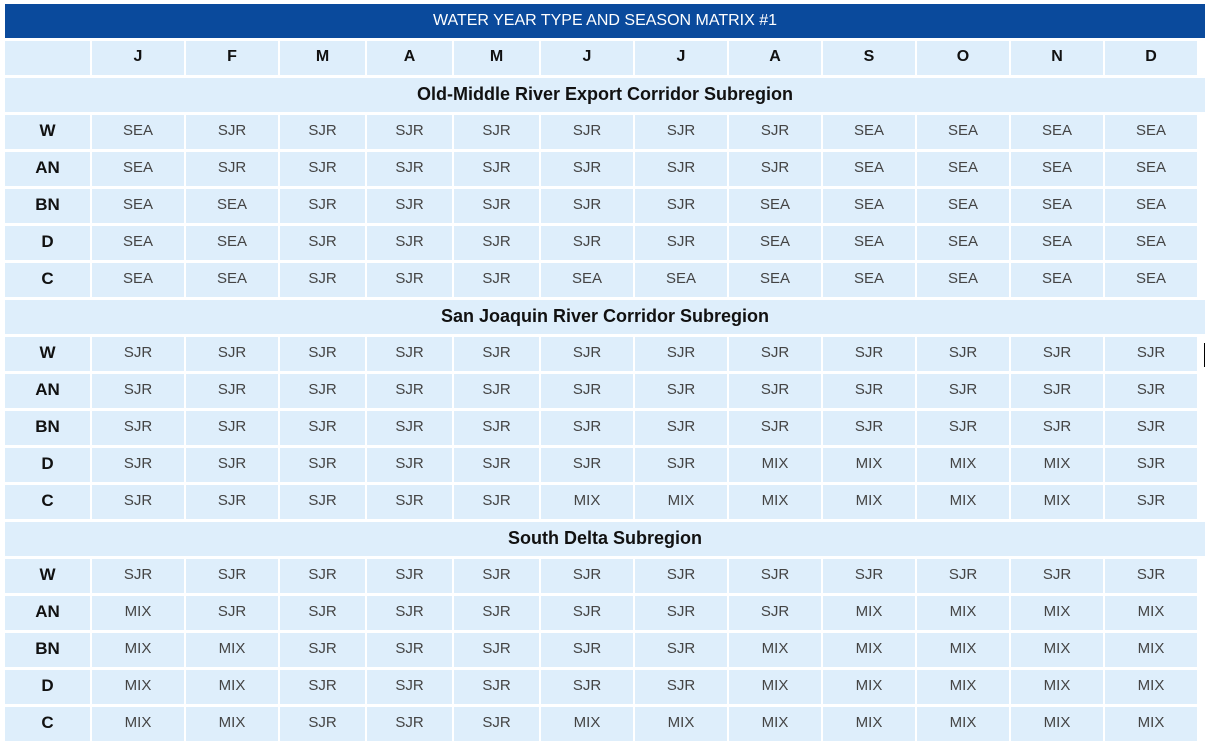 This screenshot has width=1209, height=749. I want to click on water-year-type-label: C, so click(47, 502).